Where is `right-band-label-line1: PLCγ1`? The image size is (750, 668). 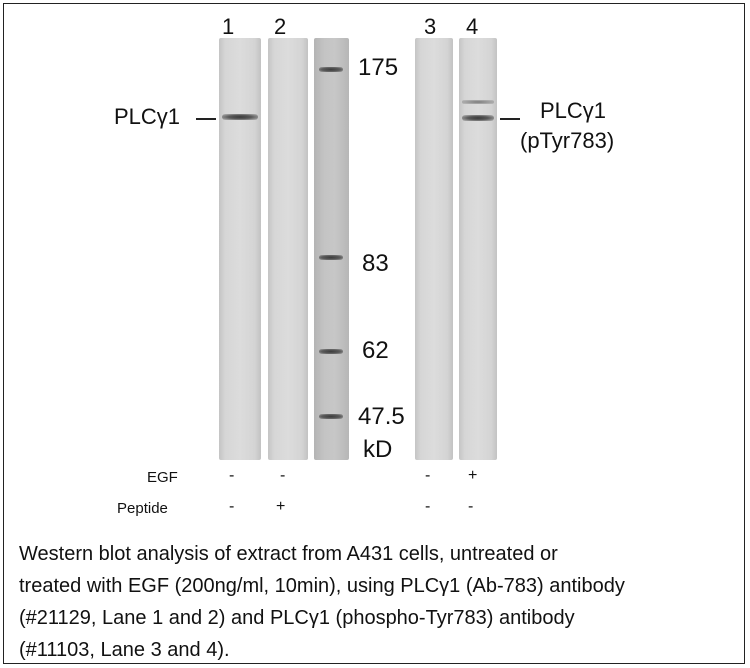 right-band-label-line1: PLCγ1 is located at coordinates (573, 110).